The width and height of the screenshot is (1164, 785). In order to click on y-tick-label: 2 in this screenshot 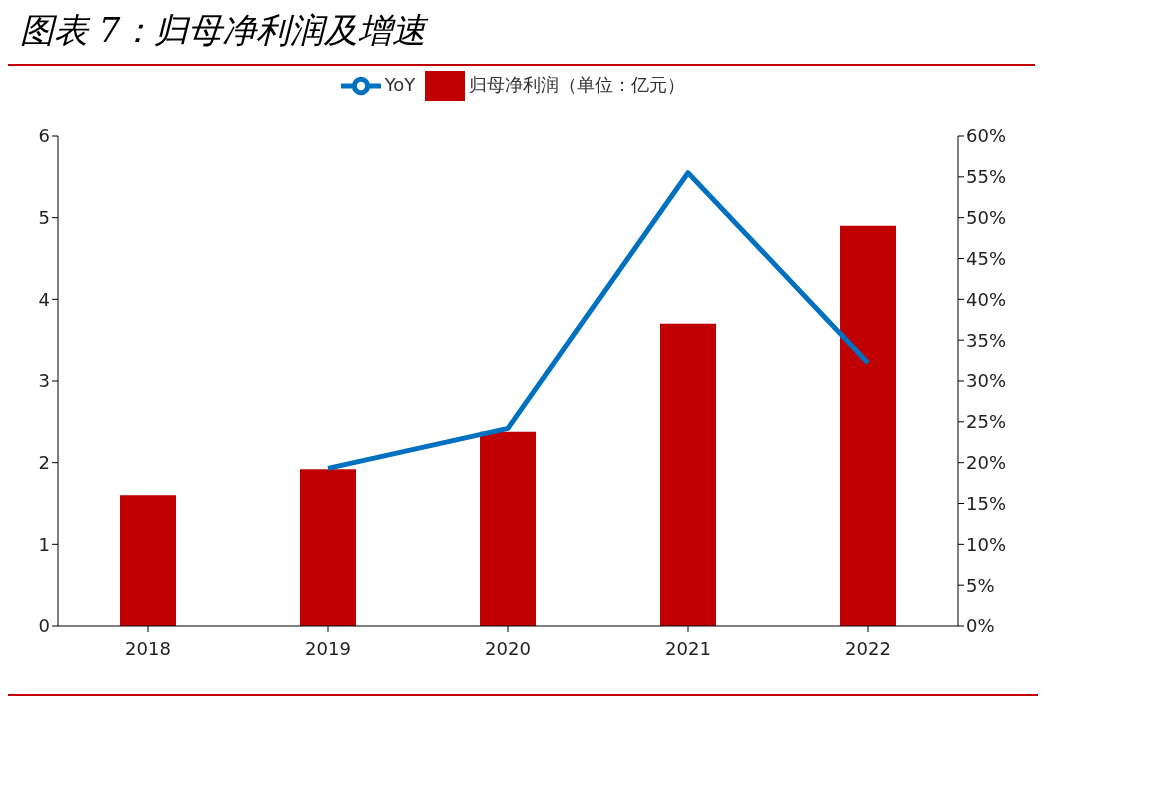, I will do `click(44, 463)`.